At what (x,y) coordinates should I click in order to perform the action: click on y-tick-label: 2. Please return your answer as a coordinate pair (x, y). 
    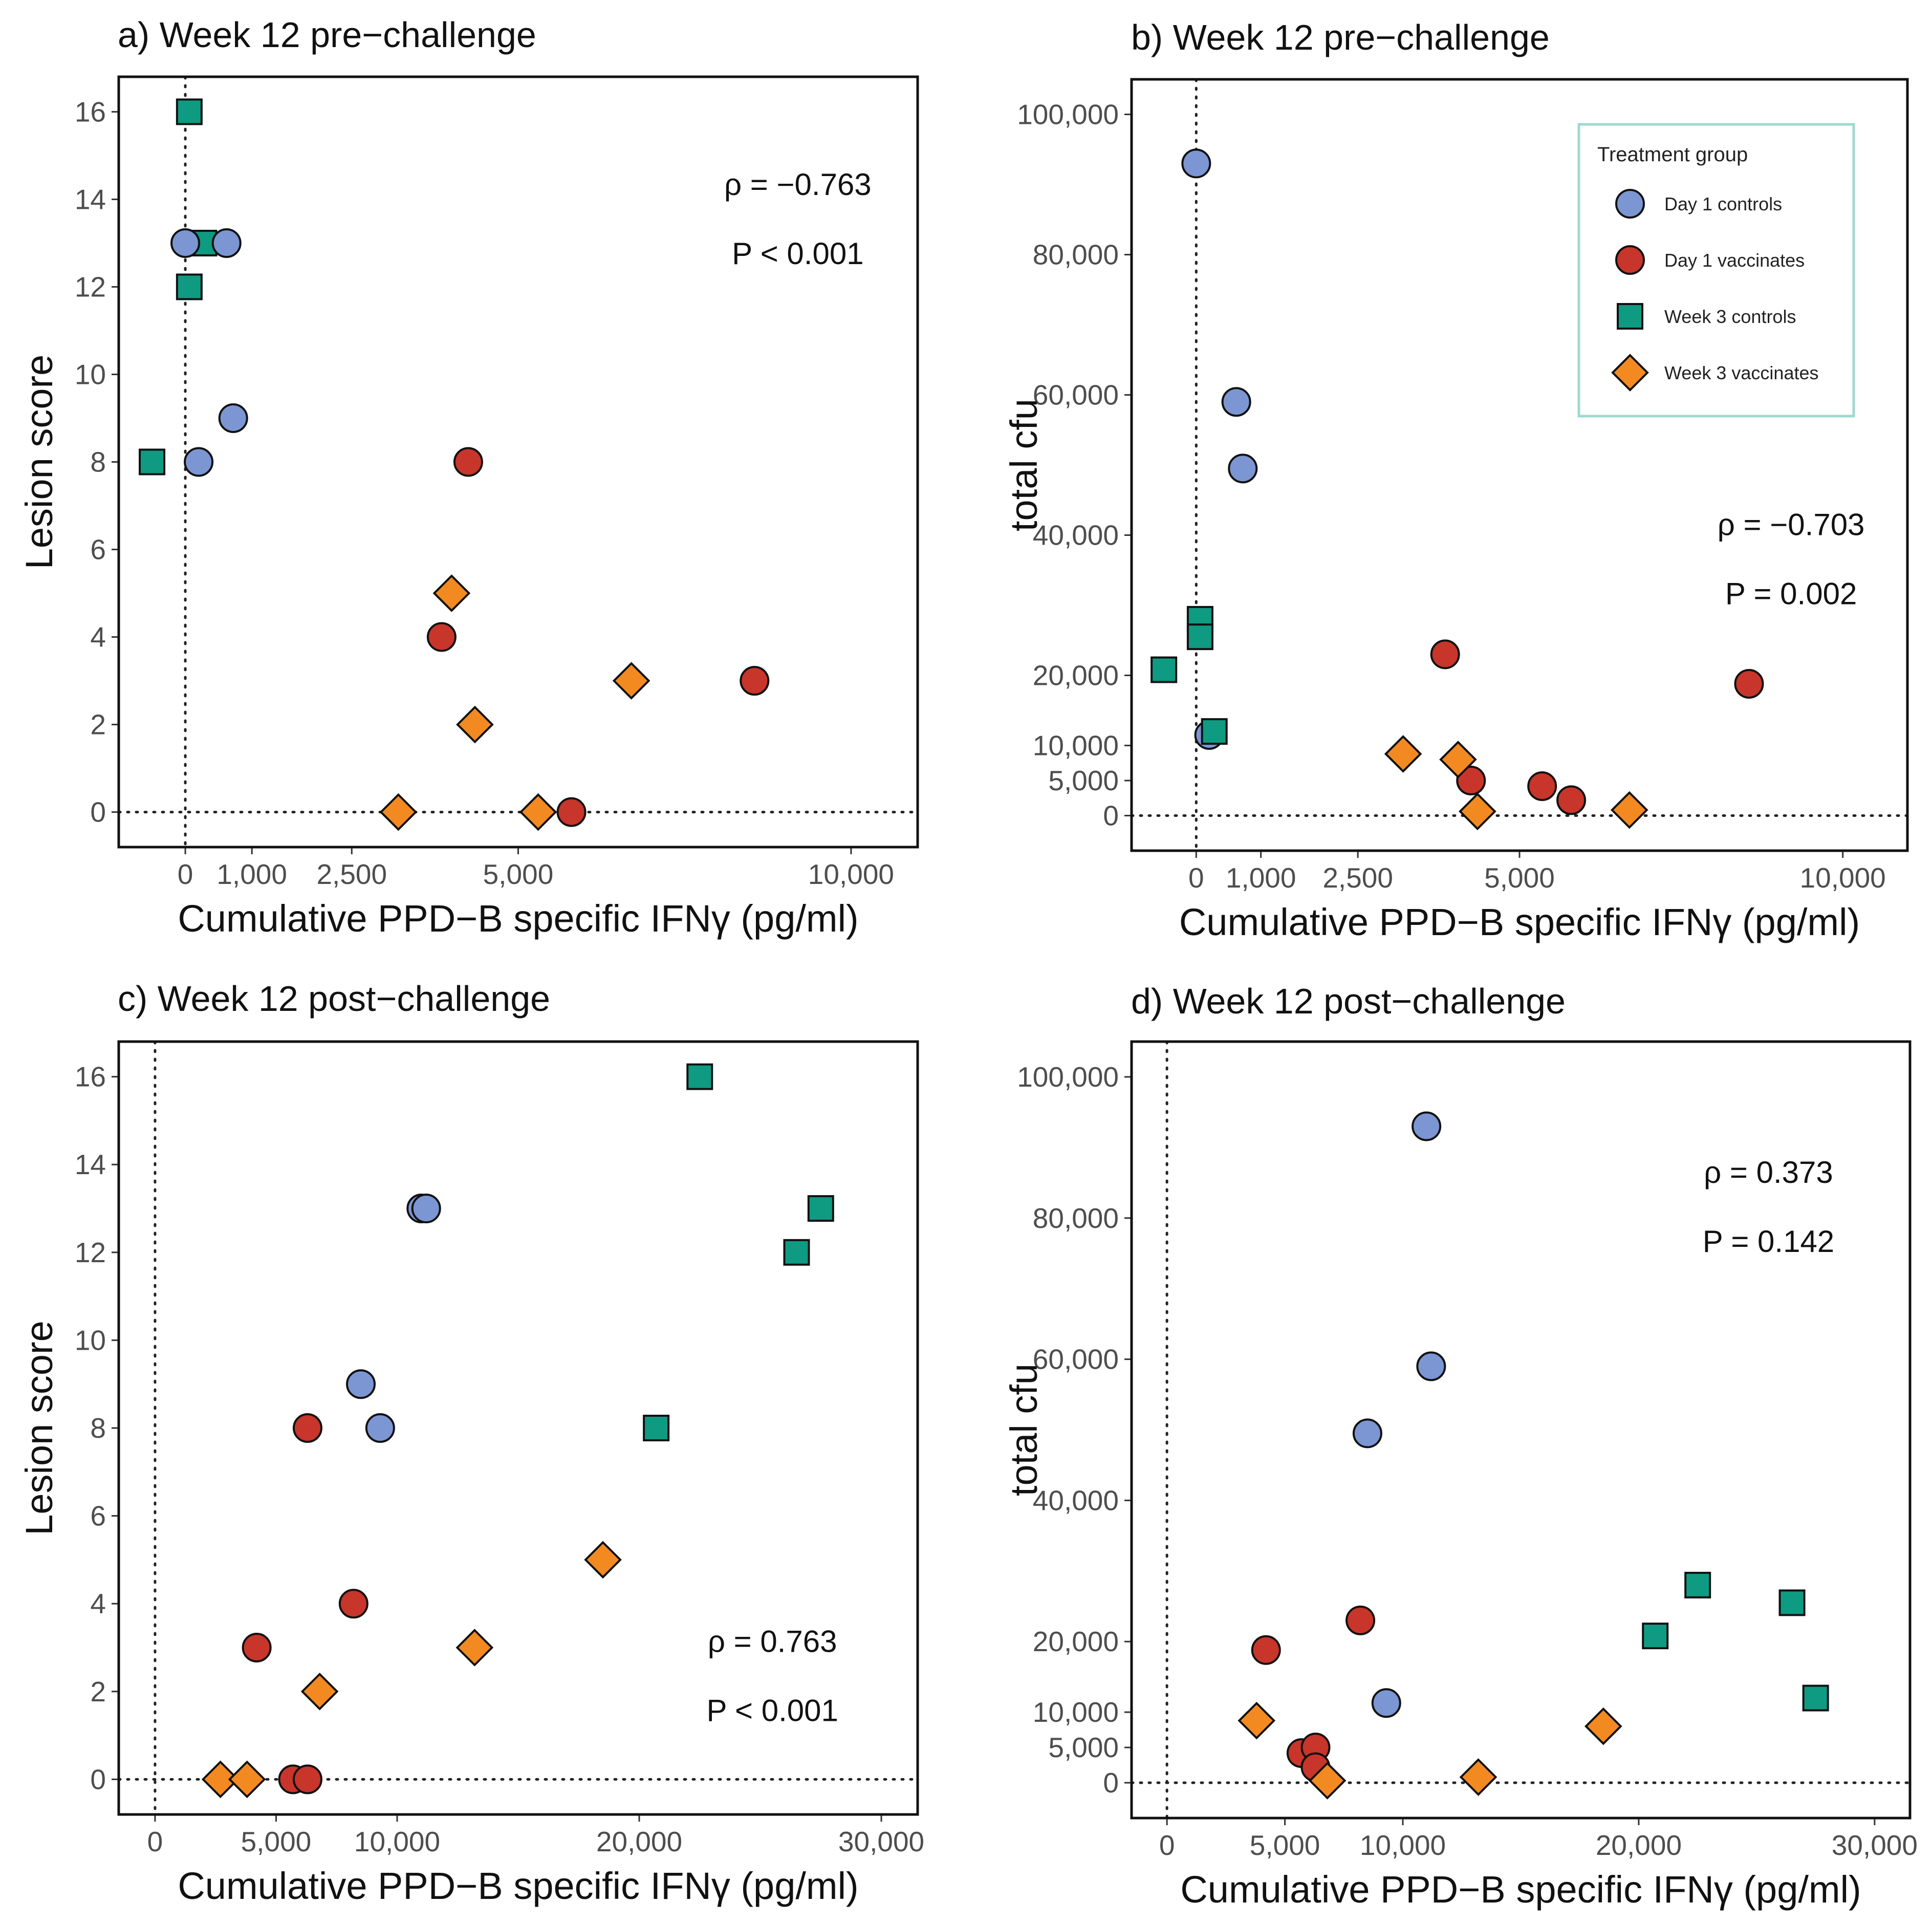
    Looking at the image, I should click on (98, 725).